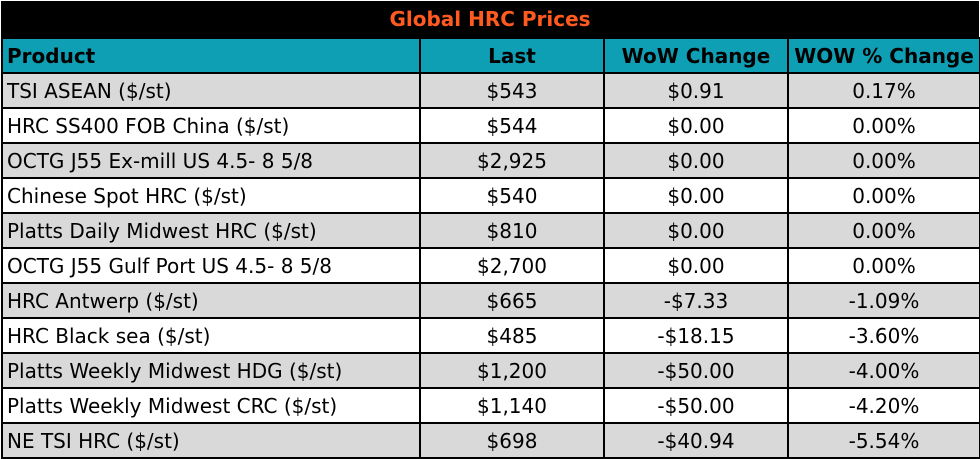  I want to click on header-product: Product, so click(211, 55).